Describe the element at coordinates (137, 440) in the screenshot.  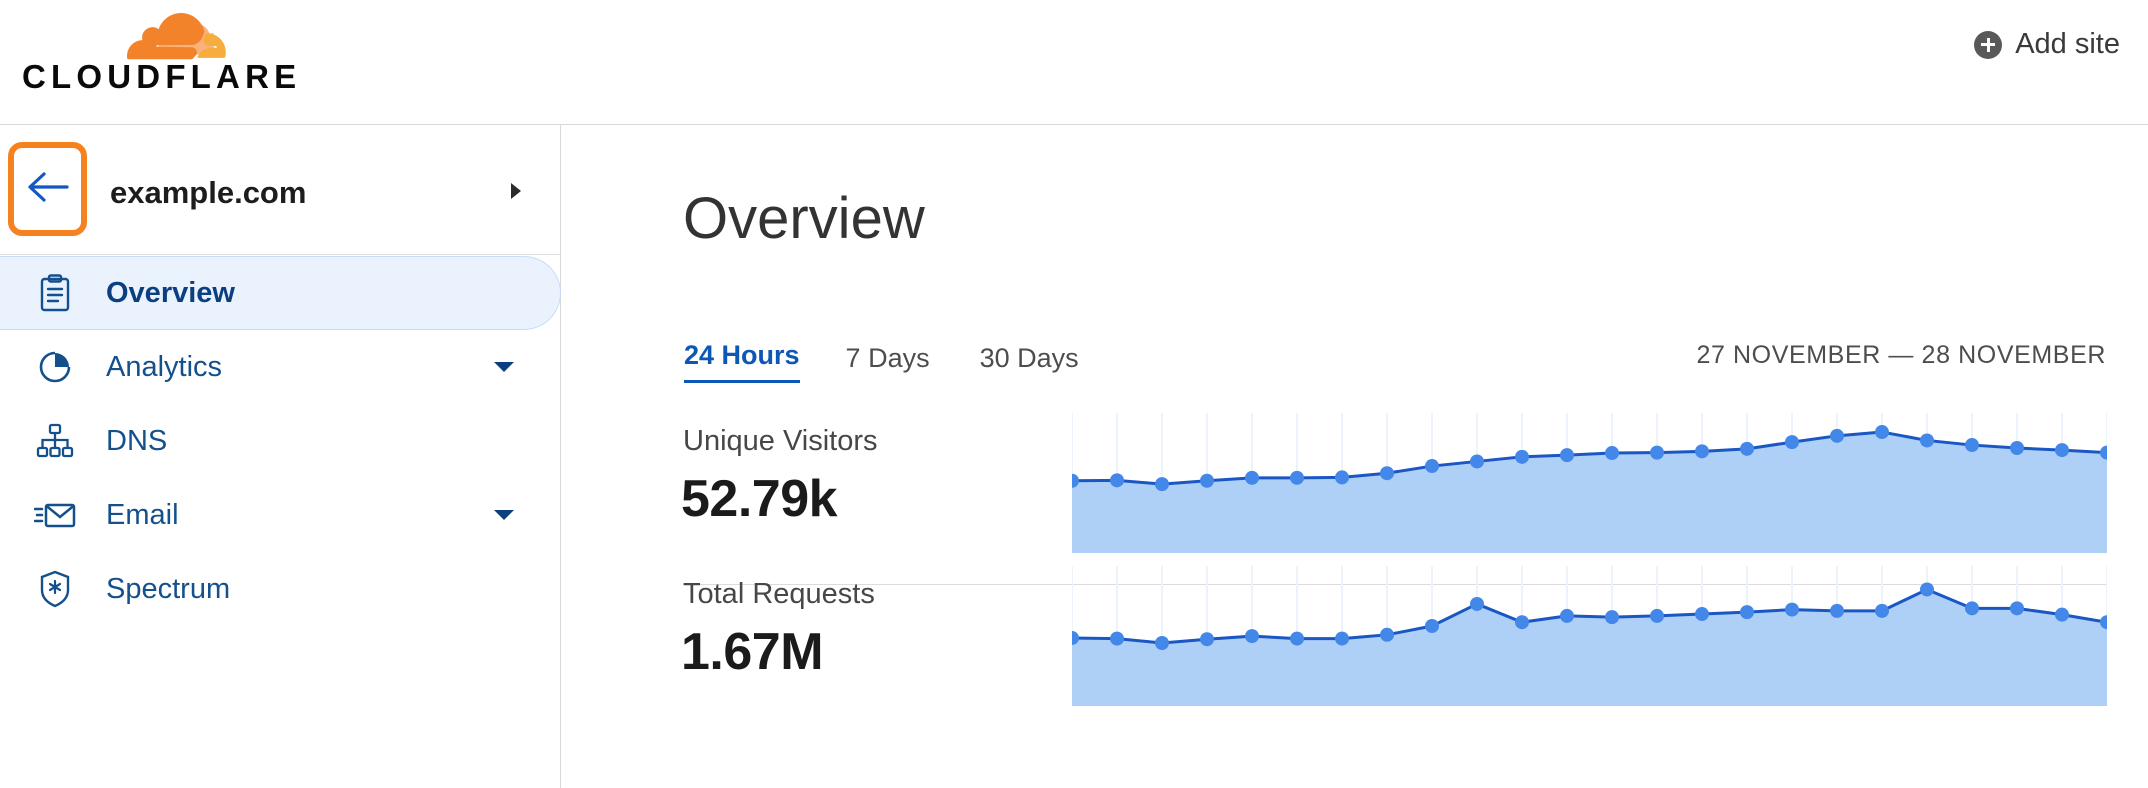
I see `sidebar-item-label: DNS` at that location.